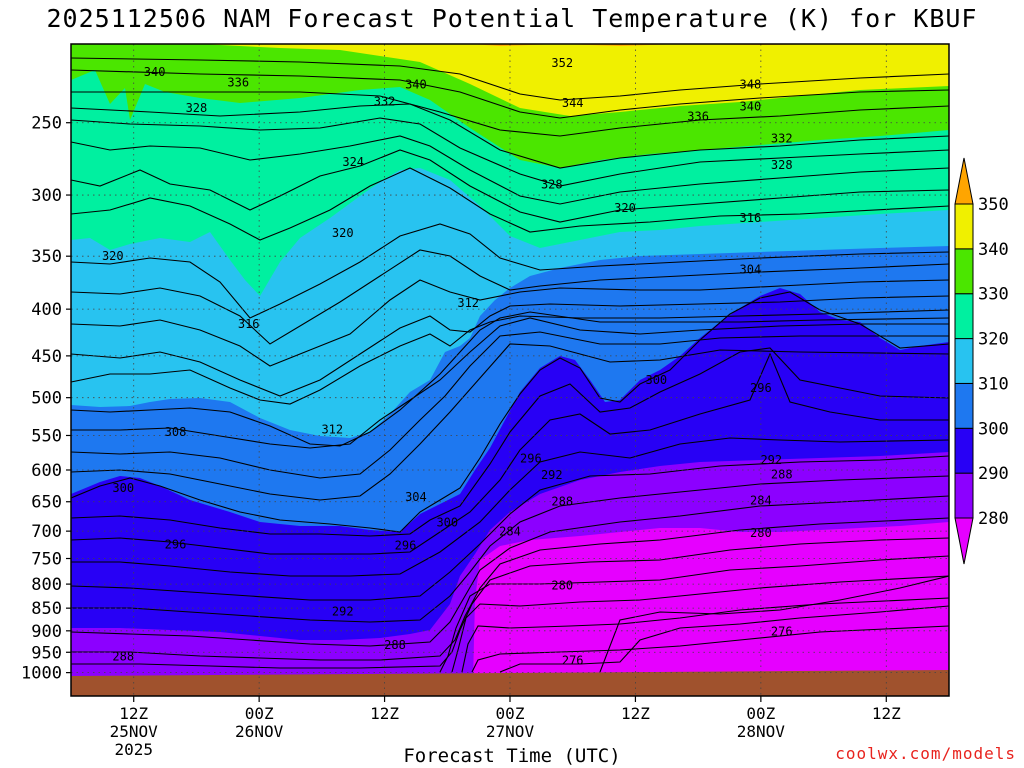 This screenshot has width=1024, height=768. What do you see at coordinates (761, 731) in the screenshot?
I see `x-tick-label: 28NOV` at bounding box center [761, 731].